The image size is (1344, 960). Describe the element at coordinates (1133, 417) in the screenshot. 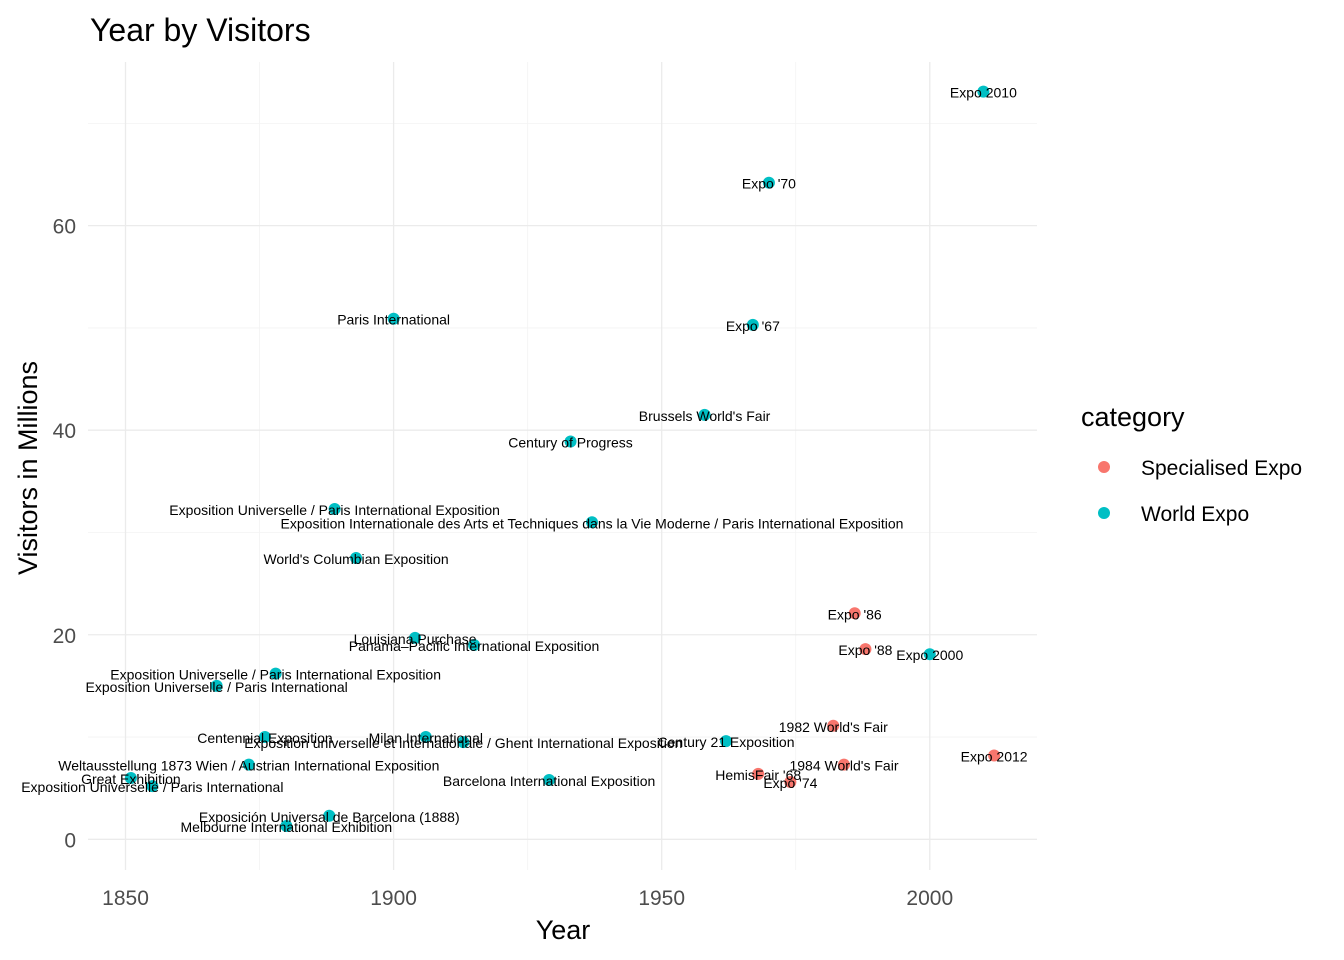

I see `legend-title: category` at that location.